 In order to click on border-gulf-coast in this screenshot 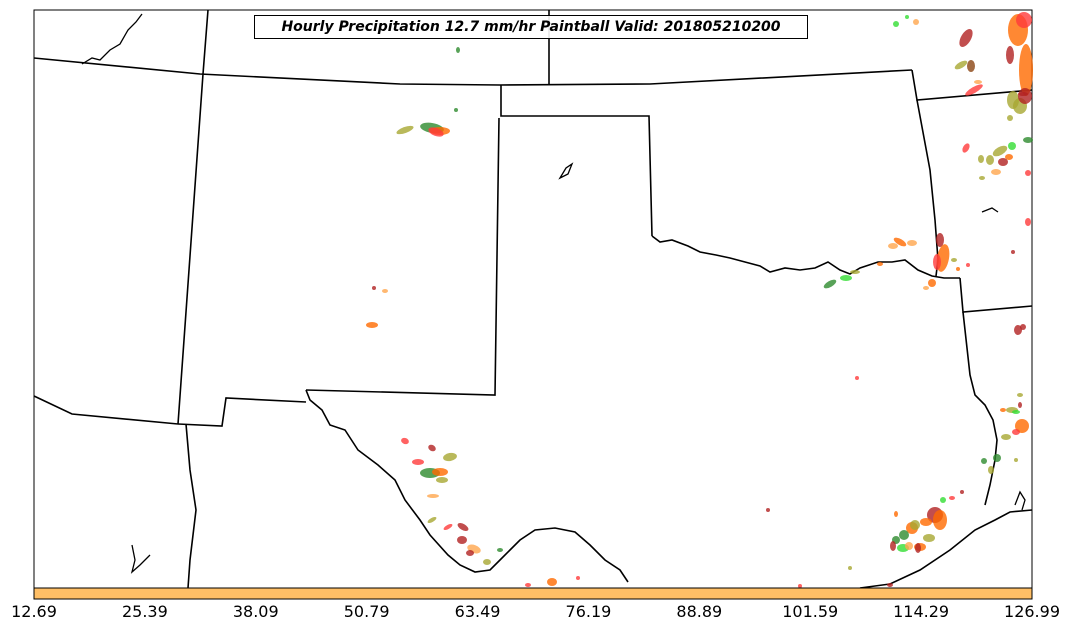, I will do `click(946, 549)`.